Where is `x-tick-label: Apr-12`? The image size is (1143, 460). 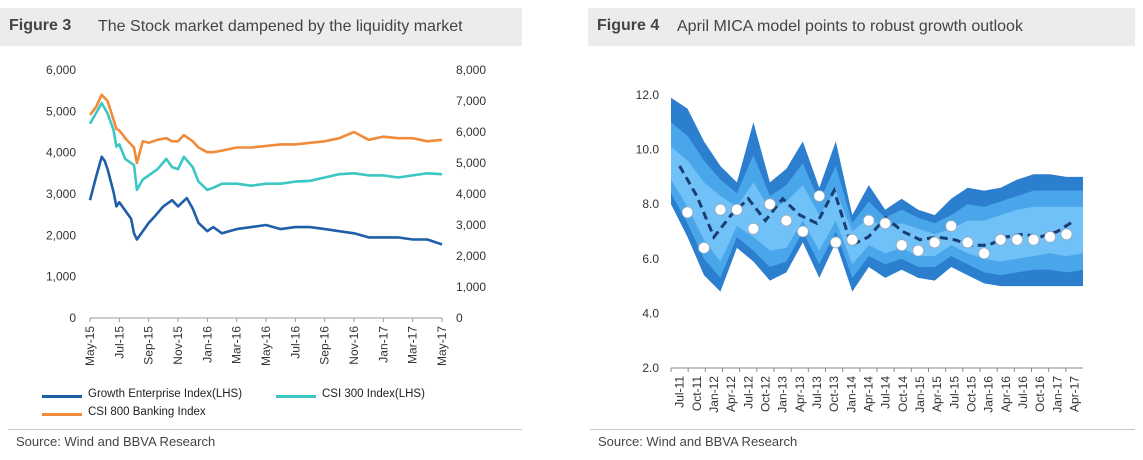
x-tick-label: Apr-12 is located at coordinates (731, 394).